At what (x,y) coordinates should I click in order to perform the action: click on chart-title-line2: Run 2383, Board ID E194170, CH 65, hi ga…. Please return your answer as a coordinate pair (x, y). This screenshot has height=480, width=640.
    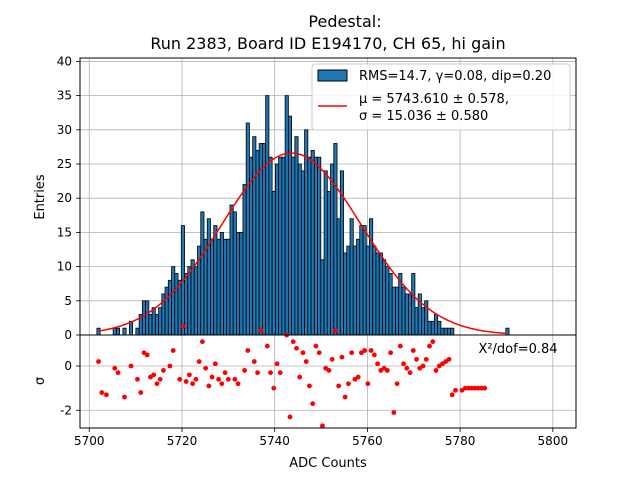
    Looking at the image, I should click on (327, 43).